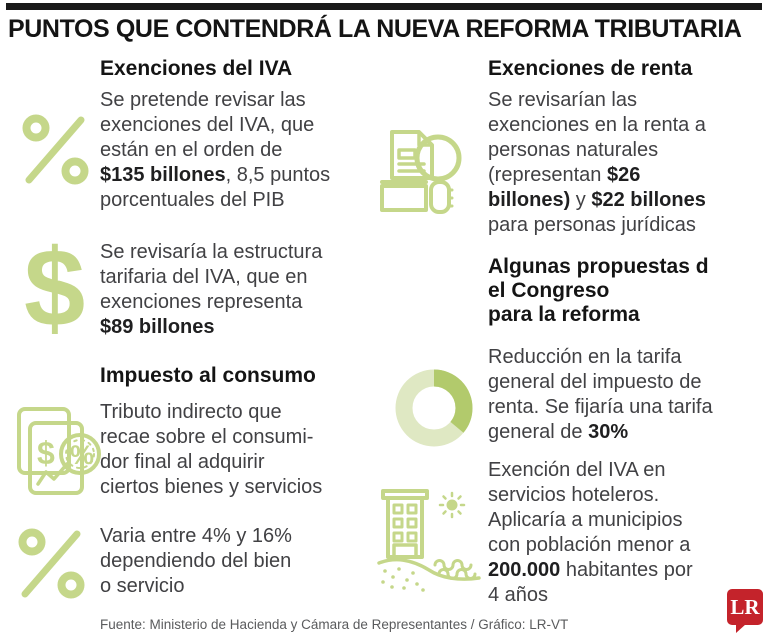 This screenshot has height=640, width=768. Describe the element at coordinates (208, 375) in the screenshot. I see `heading-impuesto-consumo: Impuesto al consumo` at that location.